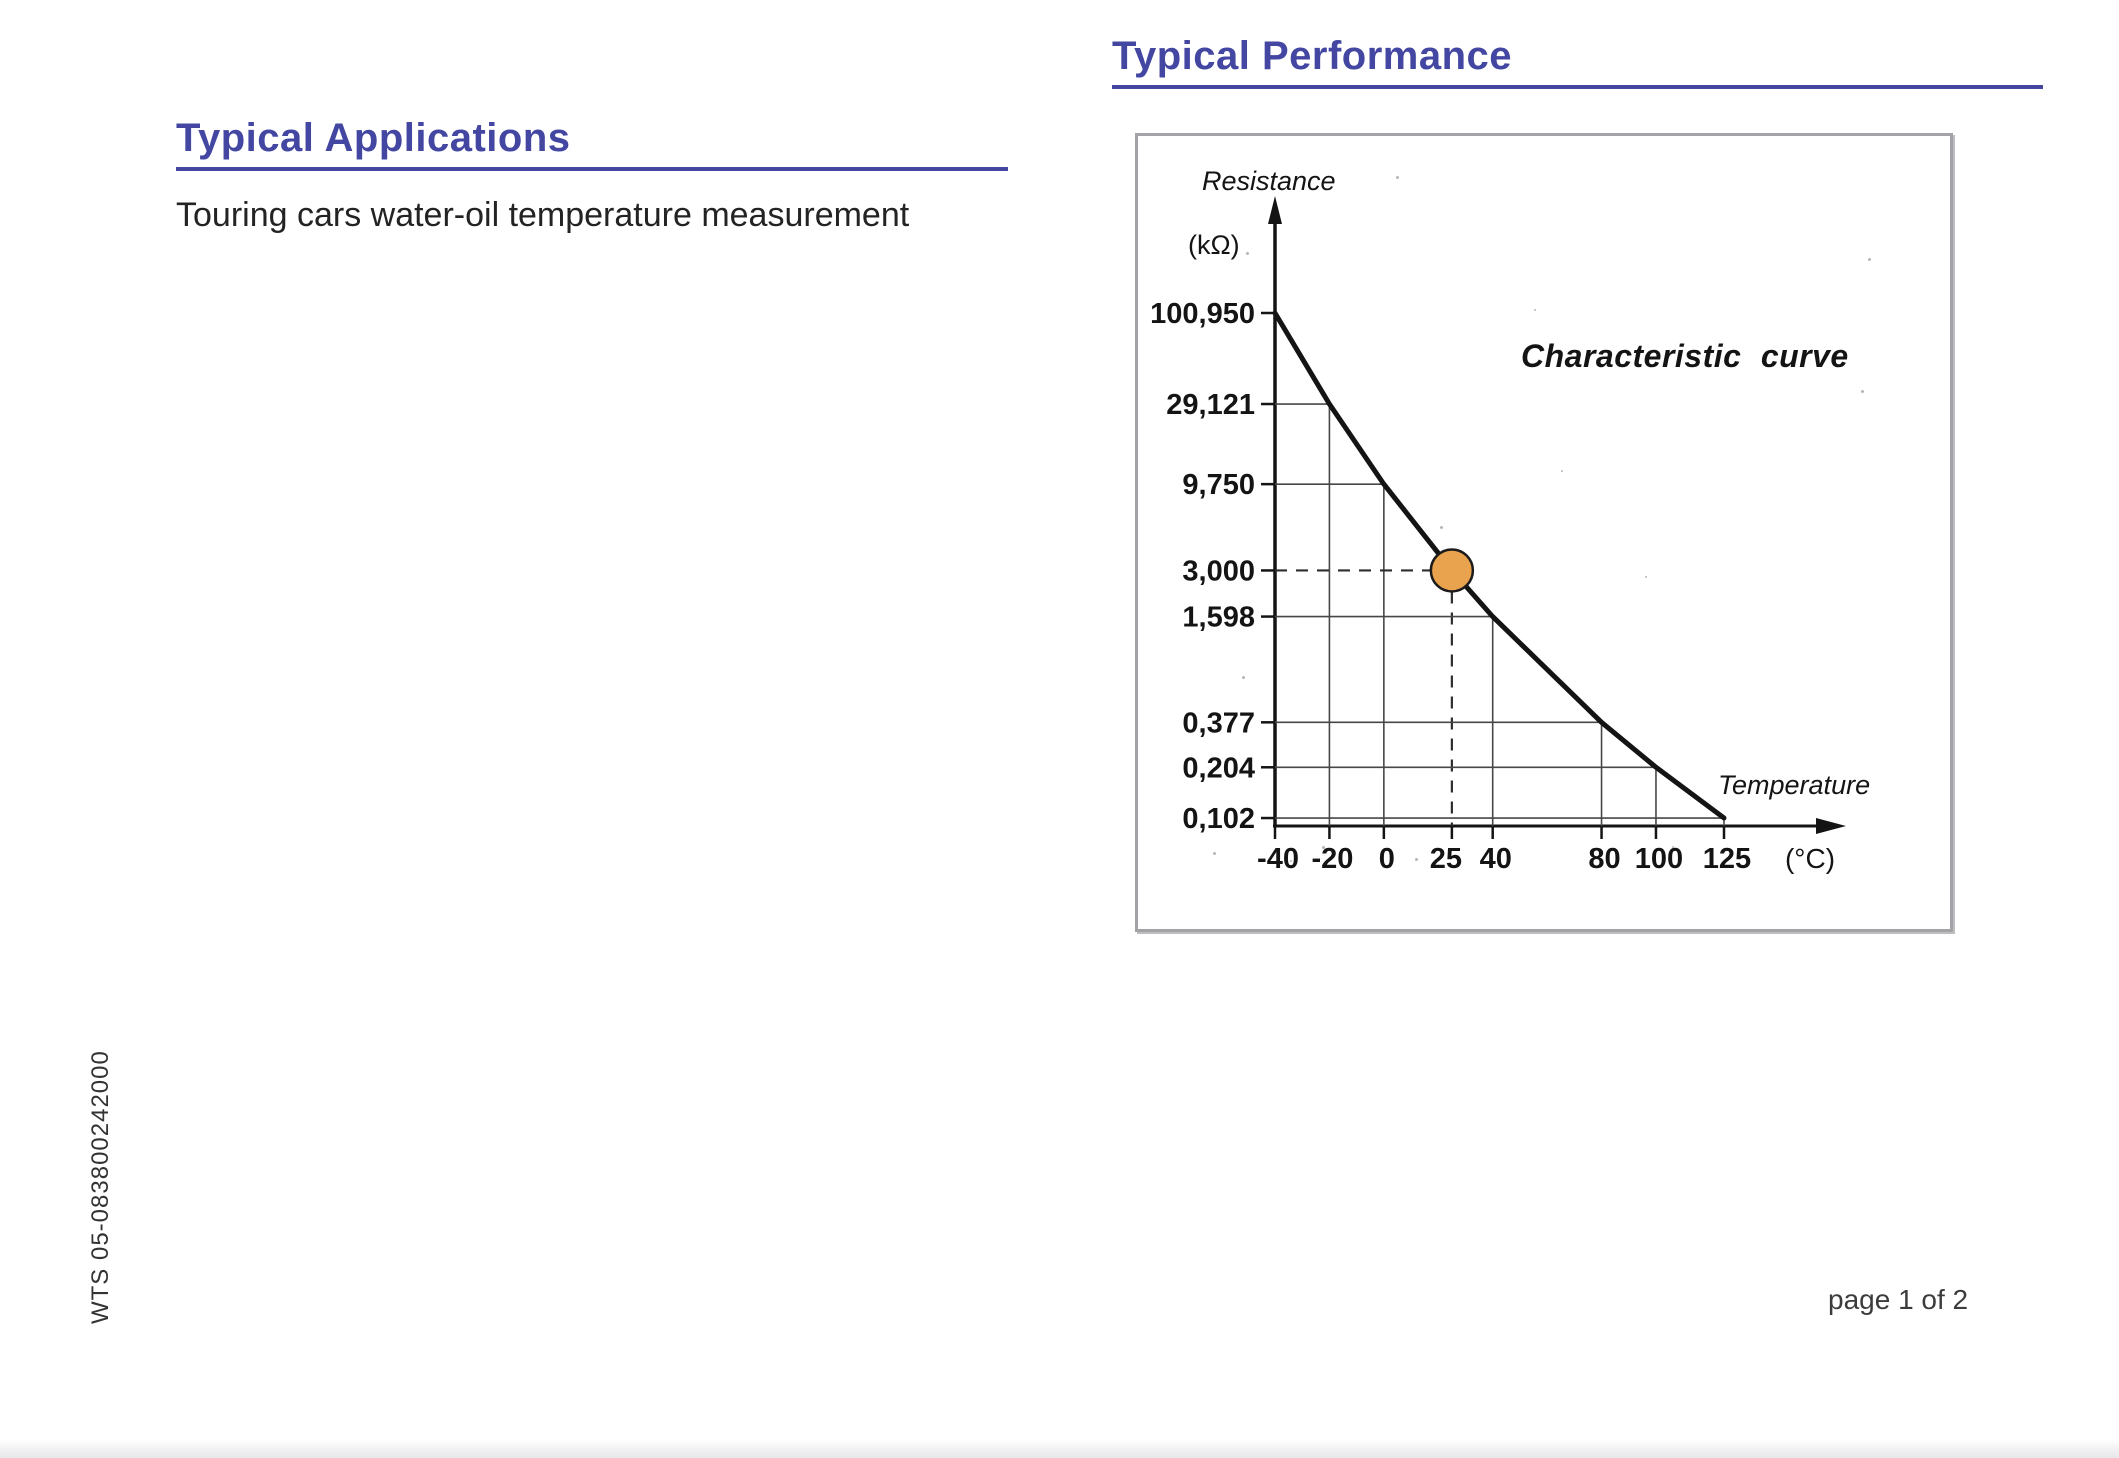 This screenshot has width=2119, height=1458. I want to click on y-tick-label: 0,204, so click(1218, 768).